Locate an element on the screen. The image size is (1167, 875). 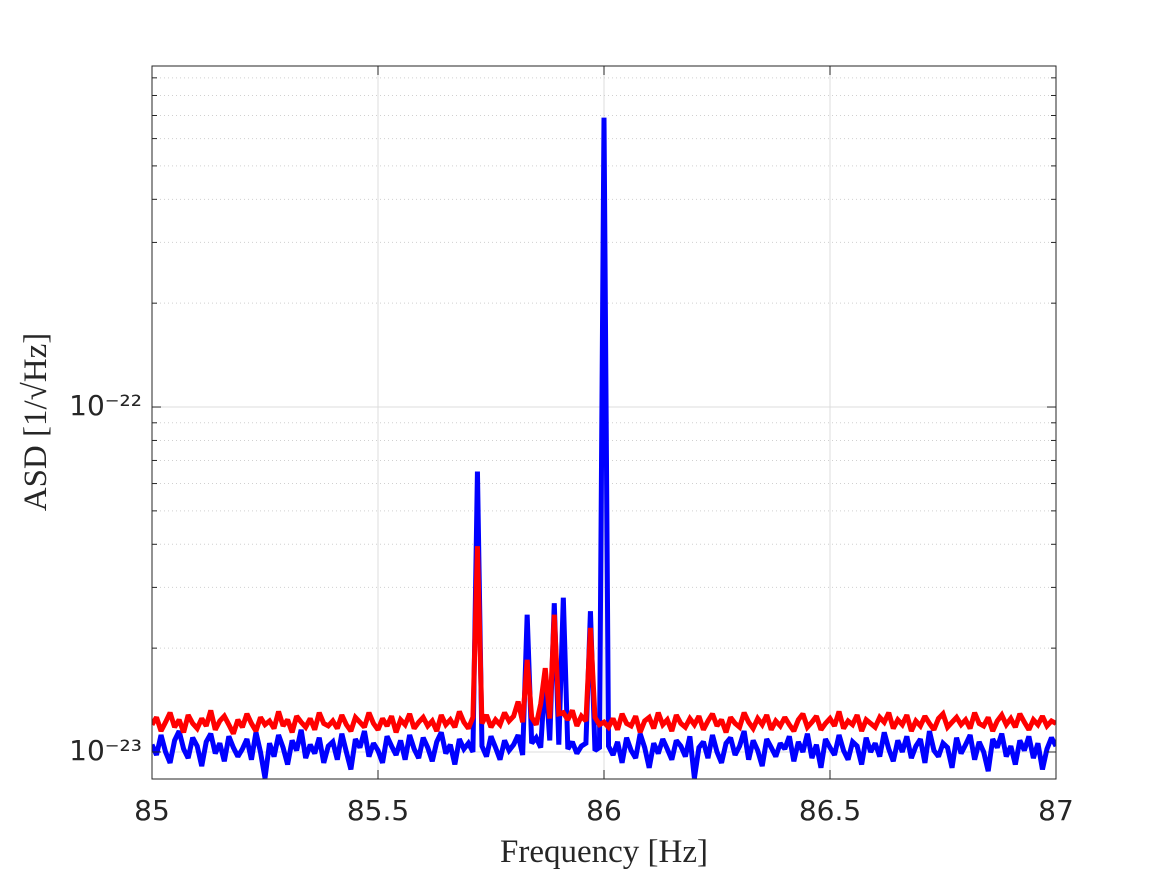
y-tick-label: 10⁻²² is located at coordinates (105, 405).